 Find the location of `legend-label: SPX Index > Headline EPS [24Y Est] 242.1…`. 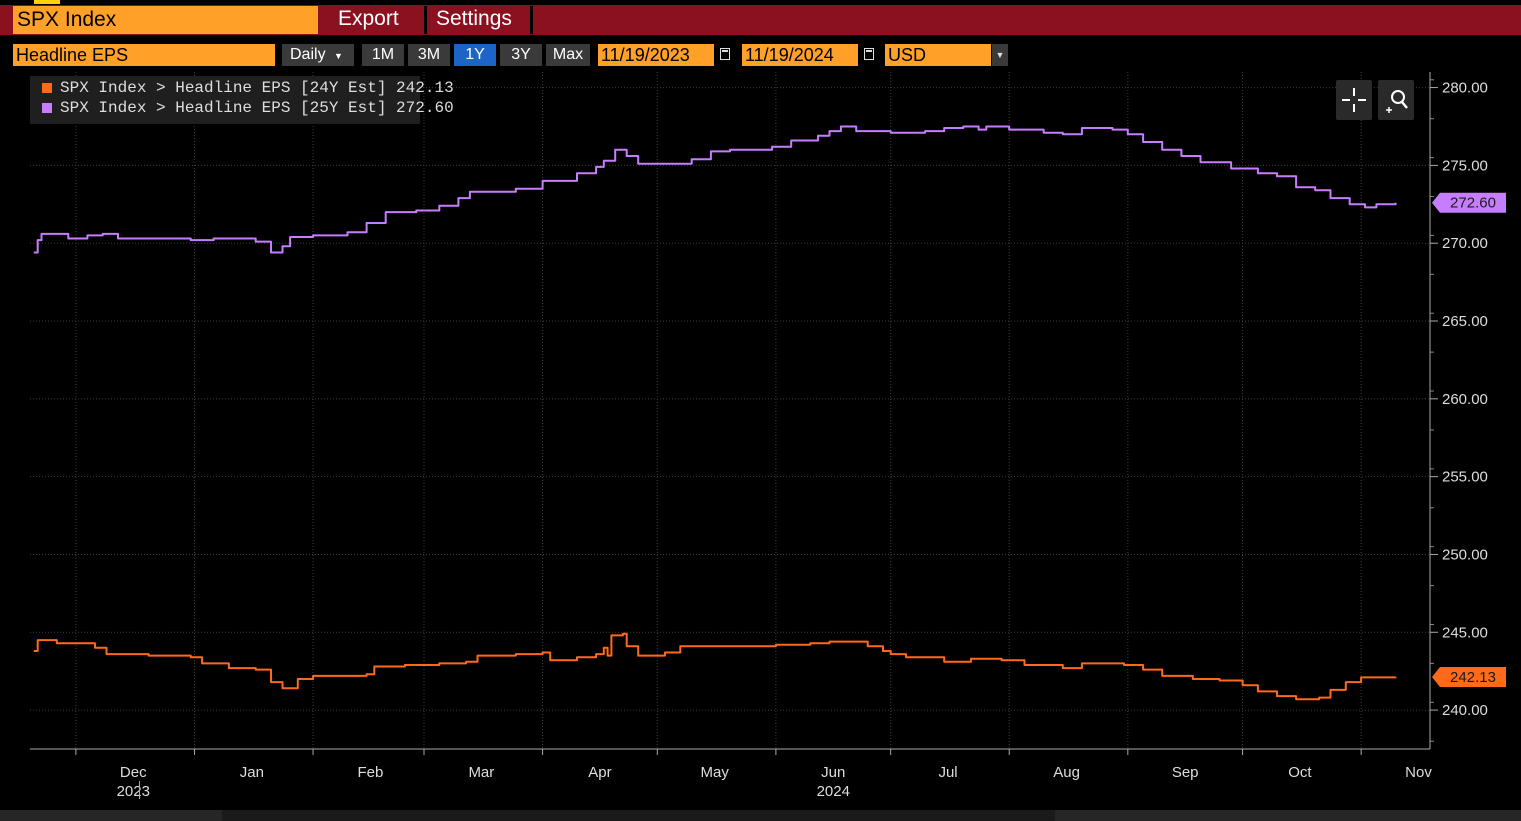

legend-label: SPX Index > Headline EPS [24Y Est] 242.1… is located at coordinates (257, 88).